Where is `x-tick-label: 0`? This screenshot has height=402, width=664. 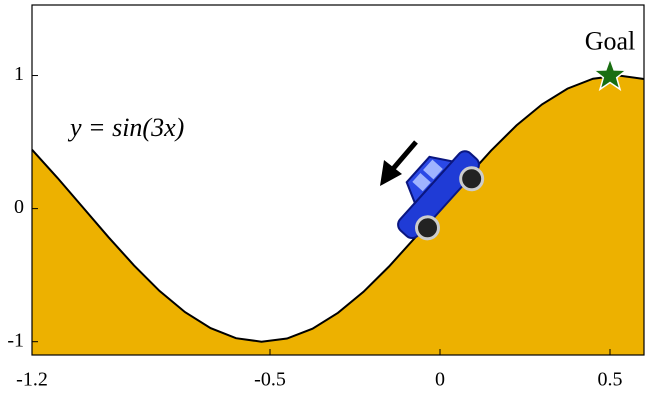 x-tick-label: 0 is located at coordinates (440, 380).